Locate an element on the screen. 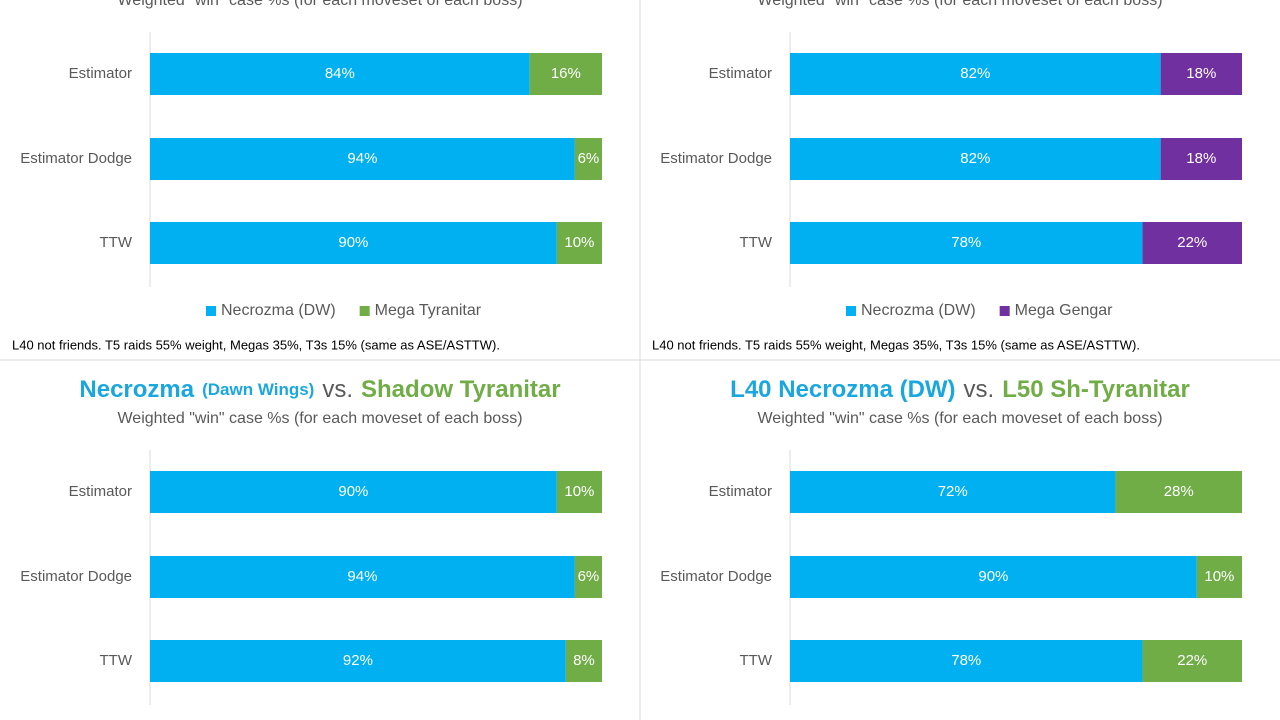  legend-label: Mega Gengar is located at coordinates (1064, 310).